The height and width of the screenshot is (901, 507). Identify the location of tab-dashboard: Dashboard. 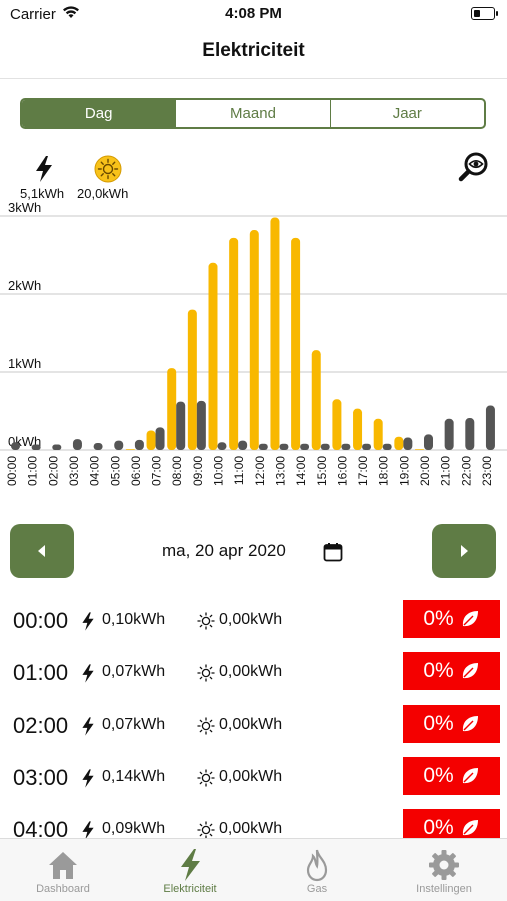
(63, 870).